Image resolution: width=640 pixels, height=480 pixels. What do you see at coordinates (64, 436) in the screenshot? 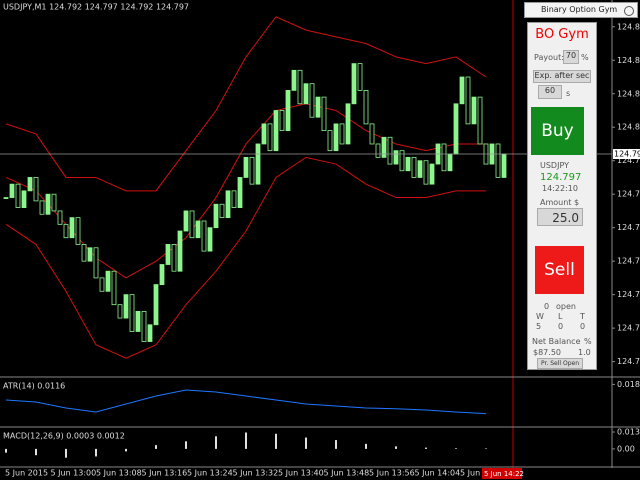
I see `pane-title: MACD(12,26,9) 0.0003 0.0012` at bounding box center [64, 436].